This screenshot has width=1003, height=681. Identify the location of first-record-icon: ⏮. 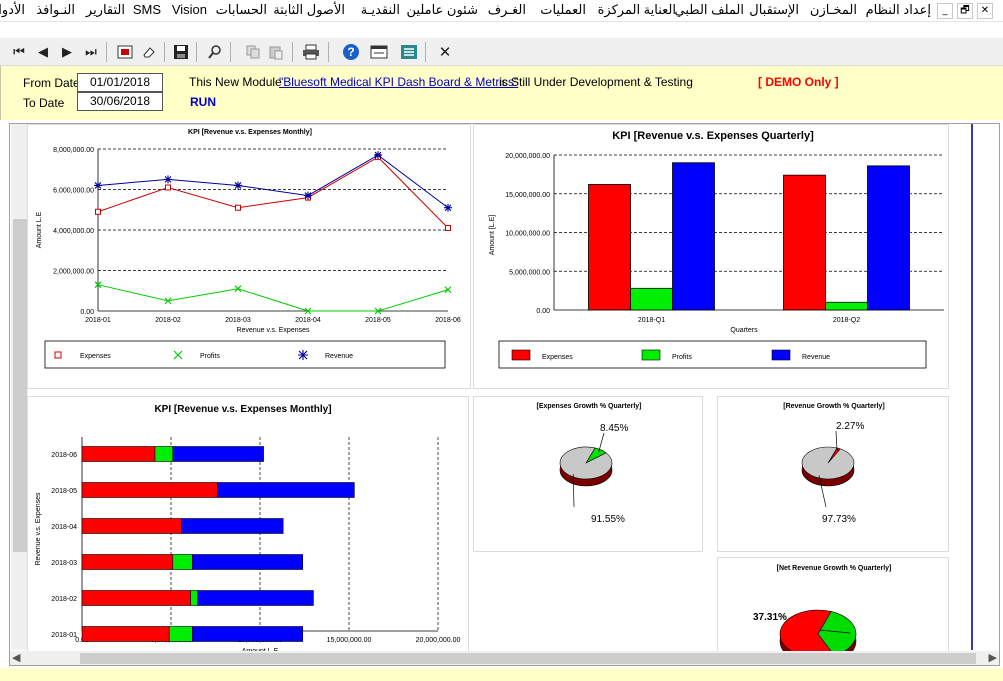
(19, 52).